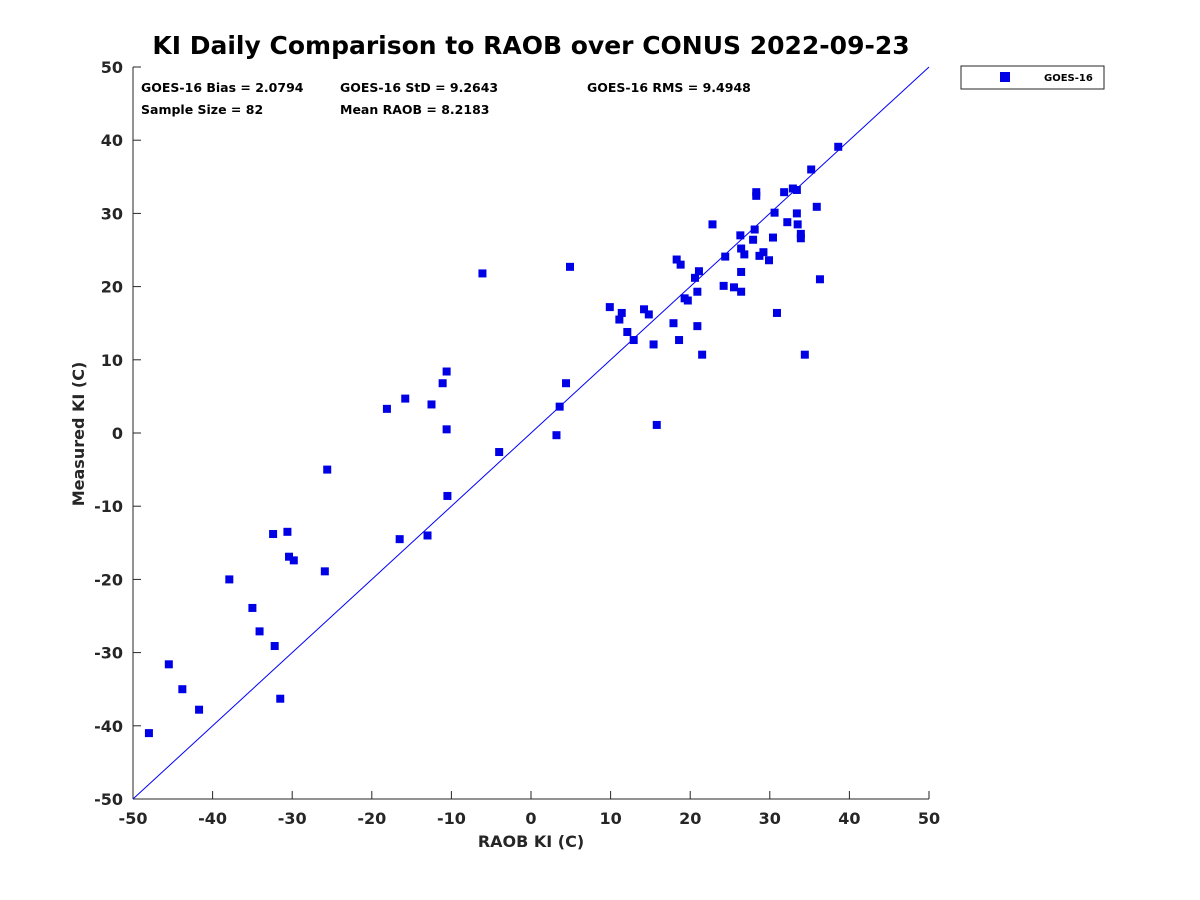  Describe the element at coordinates (530, 818) in the screenshot. I see `x-tick-label: 0` at that location.